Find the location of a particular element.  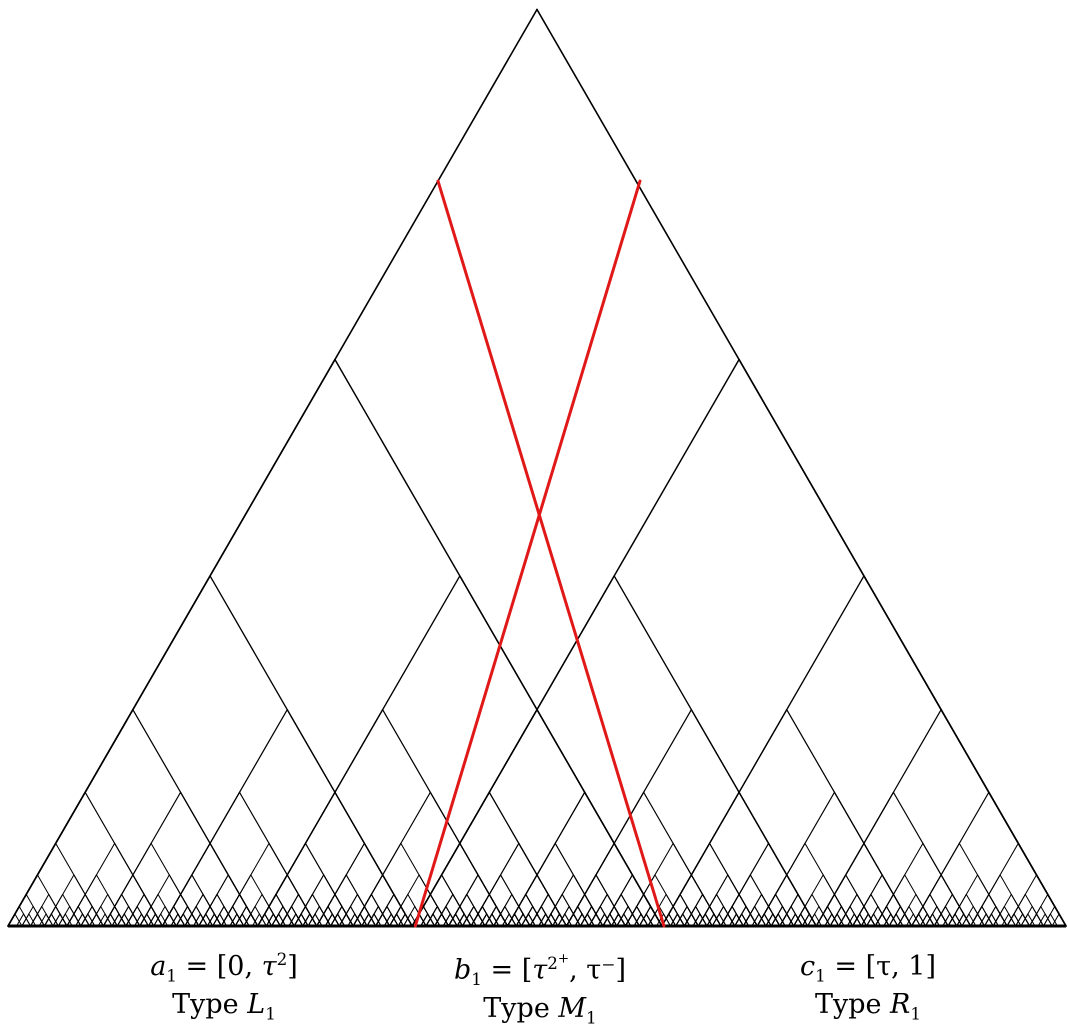

label-b1: b1 = [τ2+, τ⁻] Type M1 is located at coordinates (540, 988).